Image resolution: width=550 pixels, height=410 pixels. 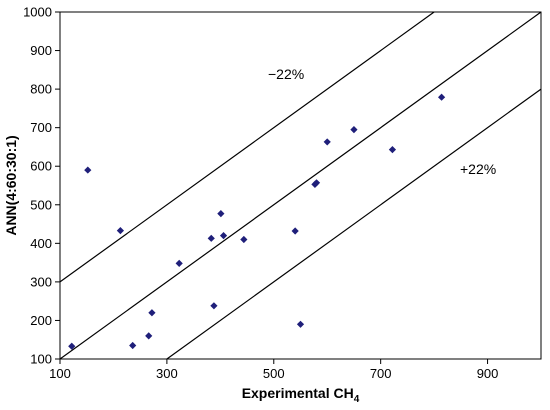 What do you see at coordinates (41, 89) in the screenshot?
I see `y-tick-label: 800` at bounding box center [41, 89].